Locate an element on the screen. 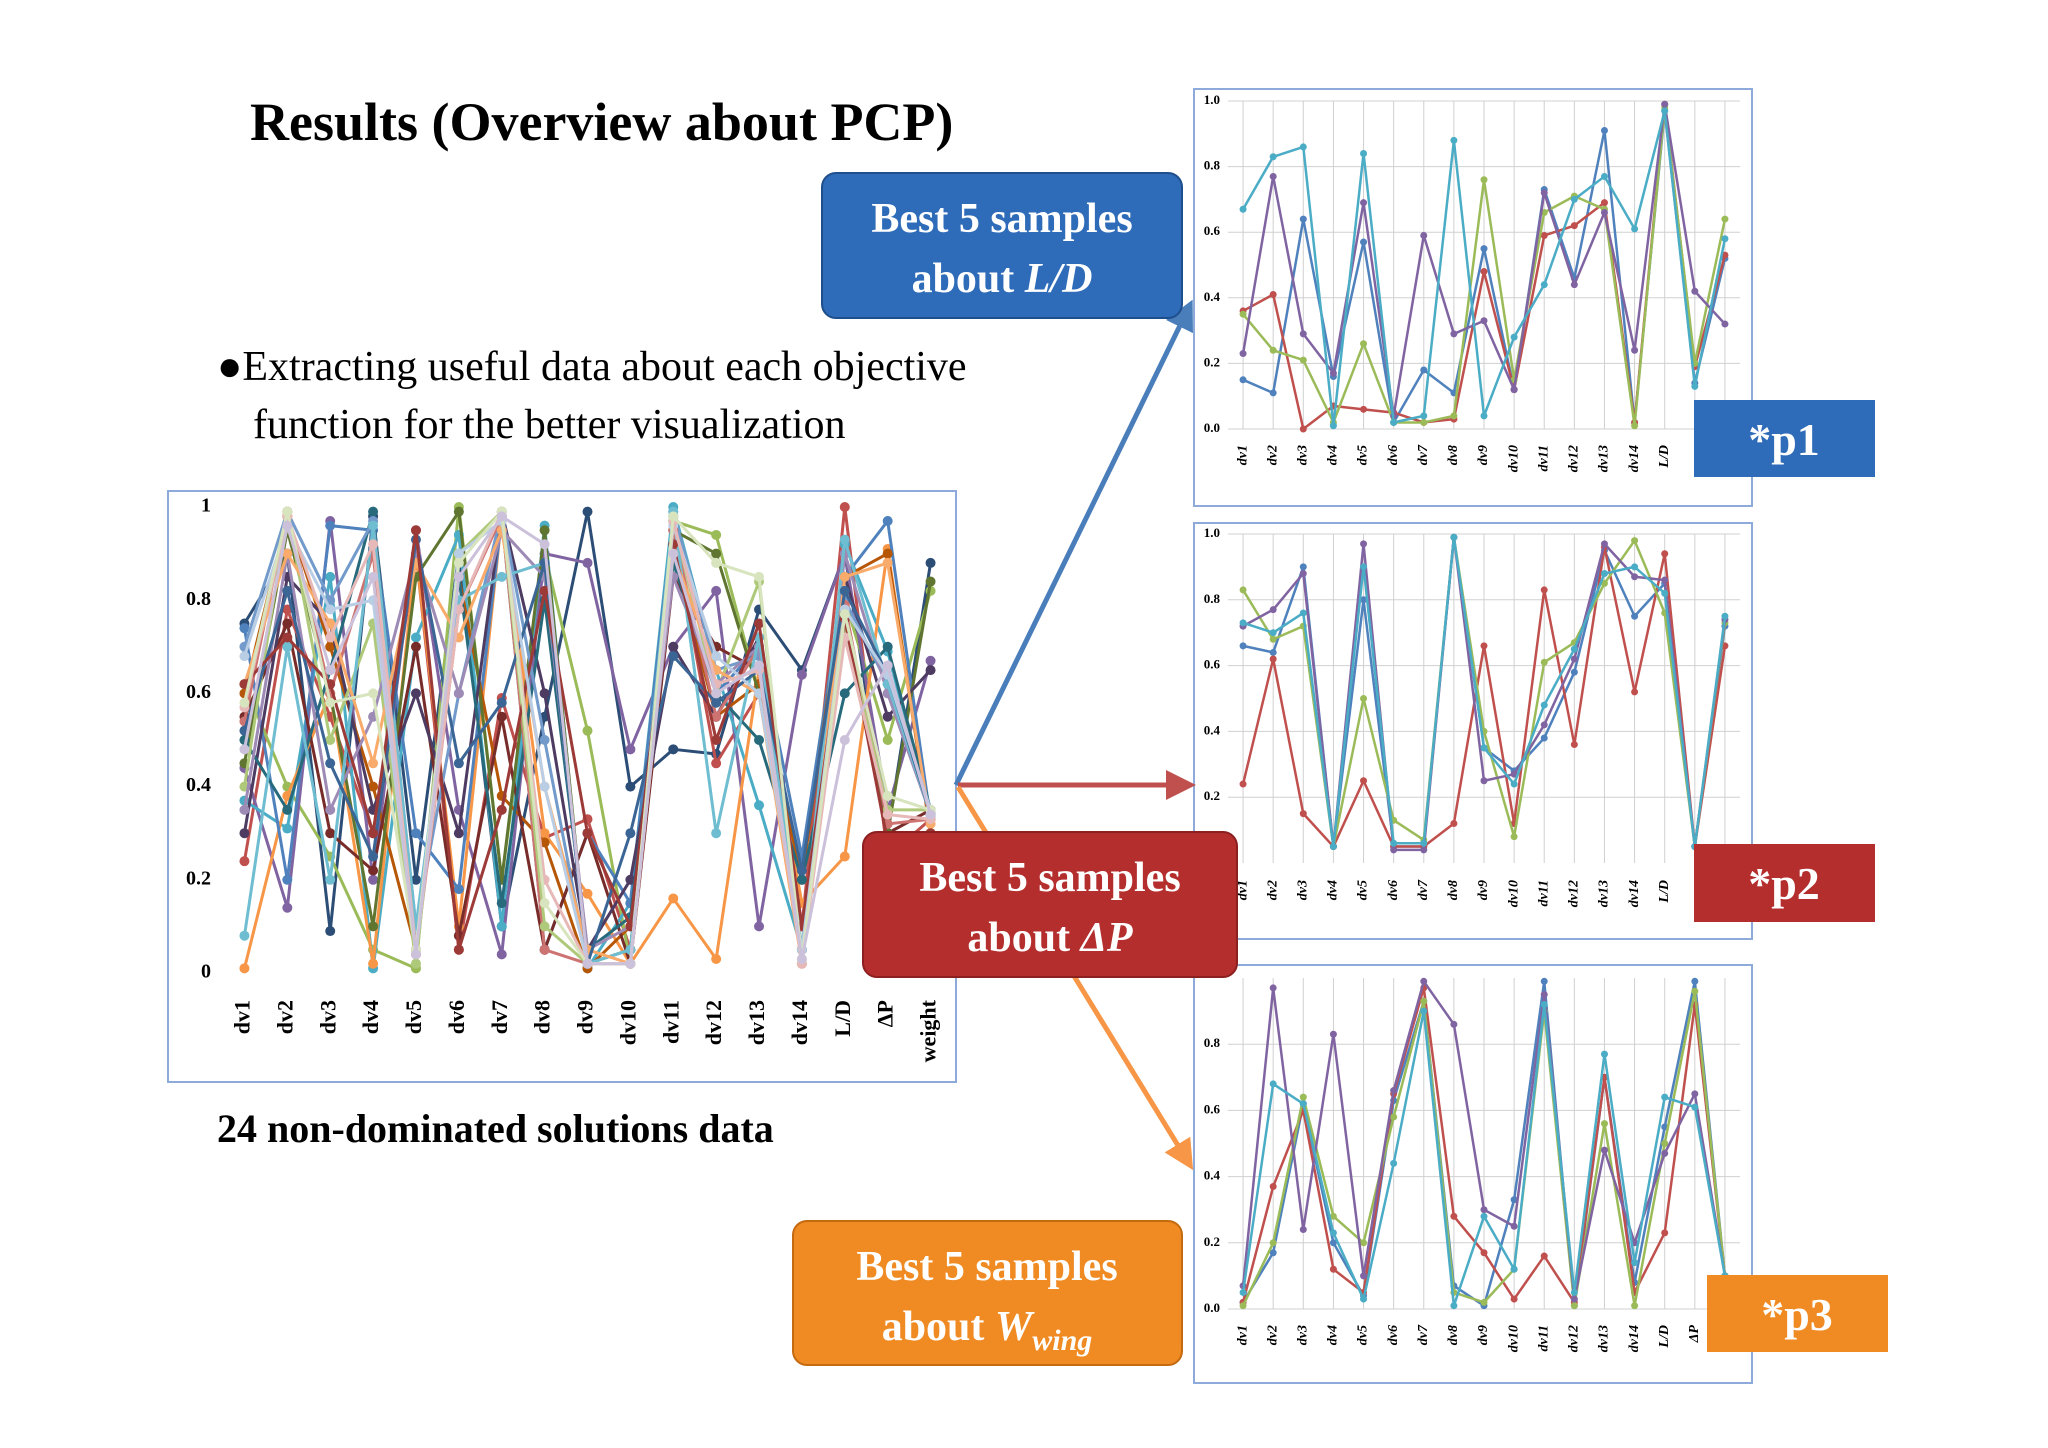 This screenshot has width=2048, height=1448. callout-text: Best 5 samples is located at coordinates (986, 1267).